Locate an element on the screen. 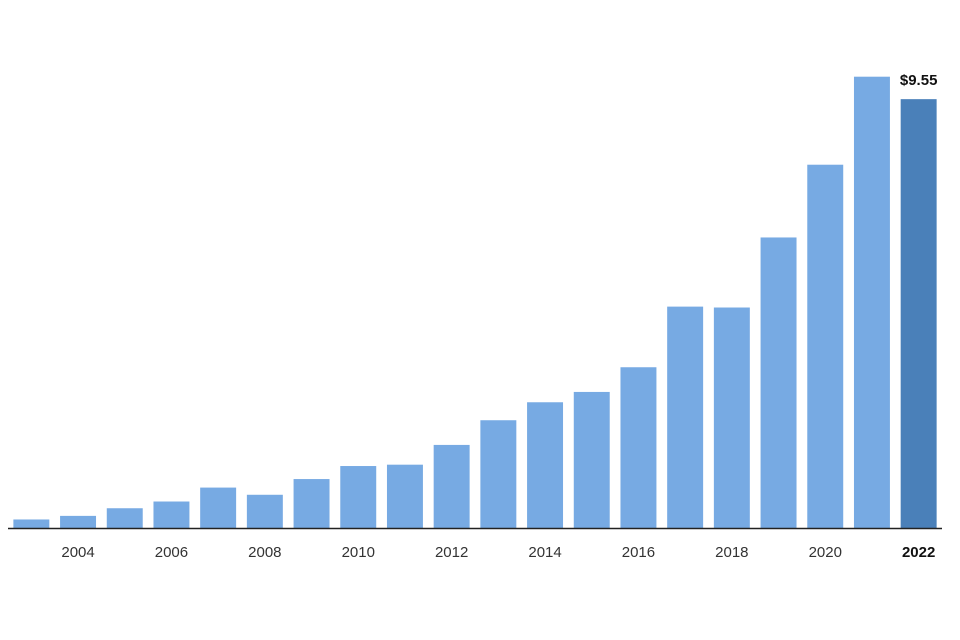 Image resolution: width=960 pixels, height=640 pixels. bar-2010 is located at coordinates (358, 497).